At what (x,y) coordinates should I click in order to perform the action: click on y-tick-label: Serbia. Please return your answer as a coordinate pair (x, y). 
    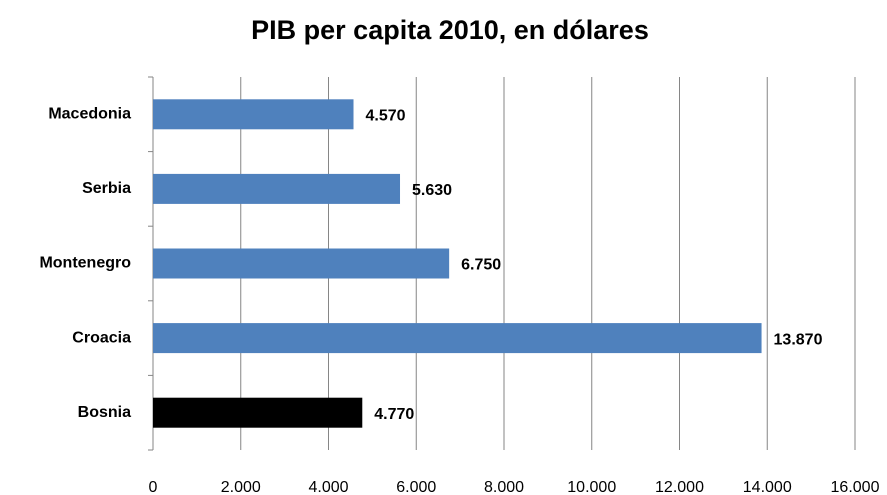
    Looking at the image, I should click on (106, 188).